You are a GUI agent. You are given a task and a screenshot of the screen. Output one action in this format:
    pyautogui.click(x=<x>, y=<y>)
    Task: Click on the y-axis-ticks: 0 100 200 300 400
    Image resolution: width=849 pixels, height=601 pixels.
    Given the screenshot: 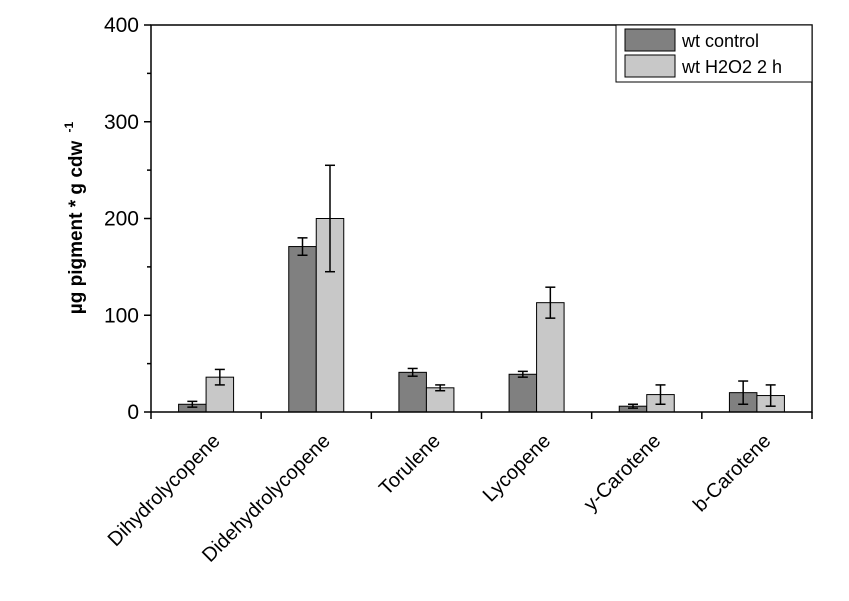 What is the action you would take?
    pyautogui.click(x=127, y=219)
    